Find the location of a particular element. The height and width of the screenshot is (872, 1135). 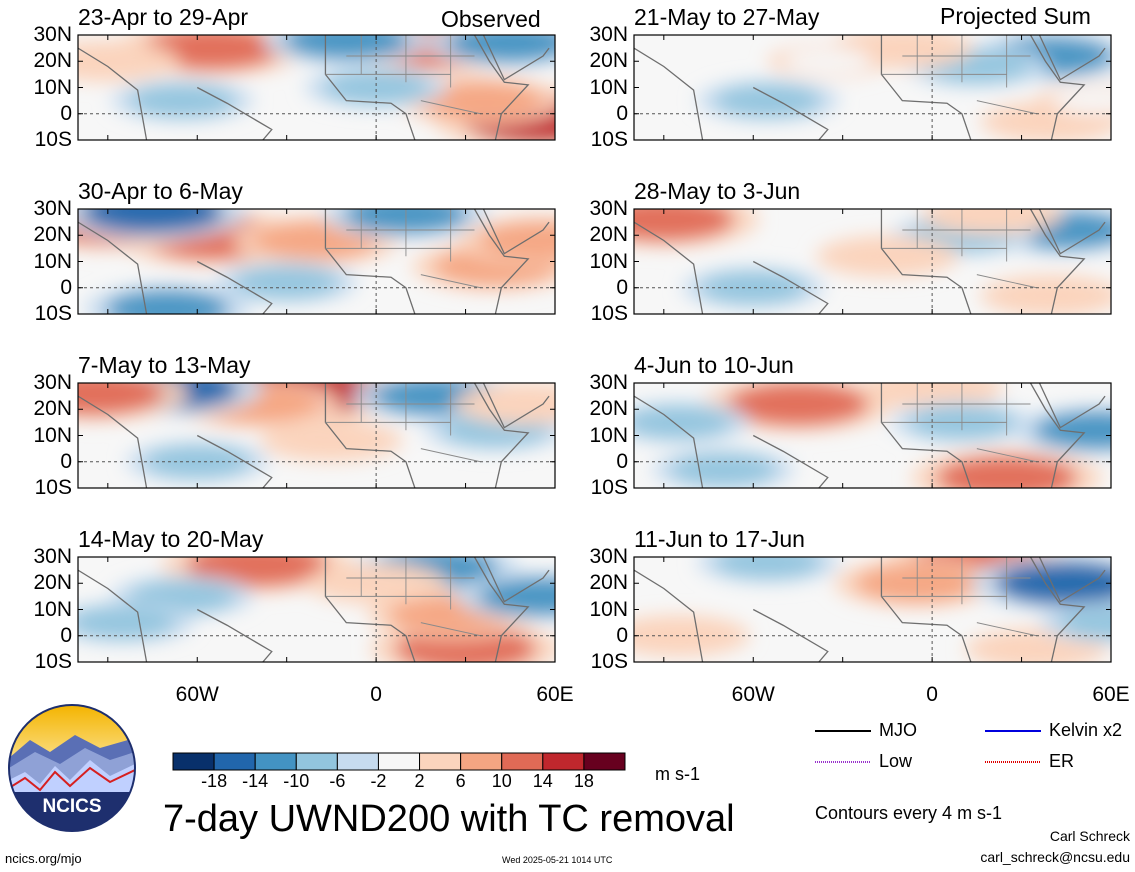

colorbar-label: 6 is located at coordinates (460, 781).